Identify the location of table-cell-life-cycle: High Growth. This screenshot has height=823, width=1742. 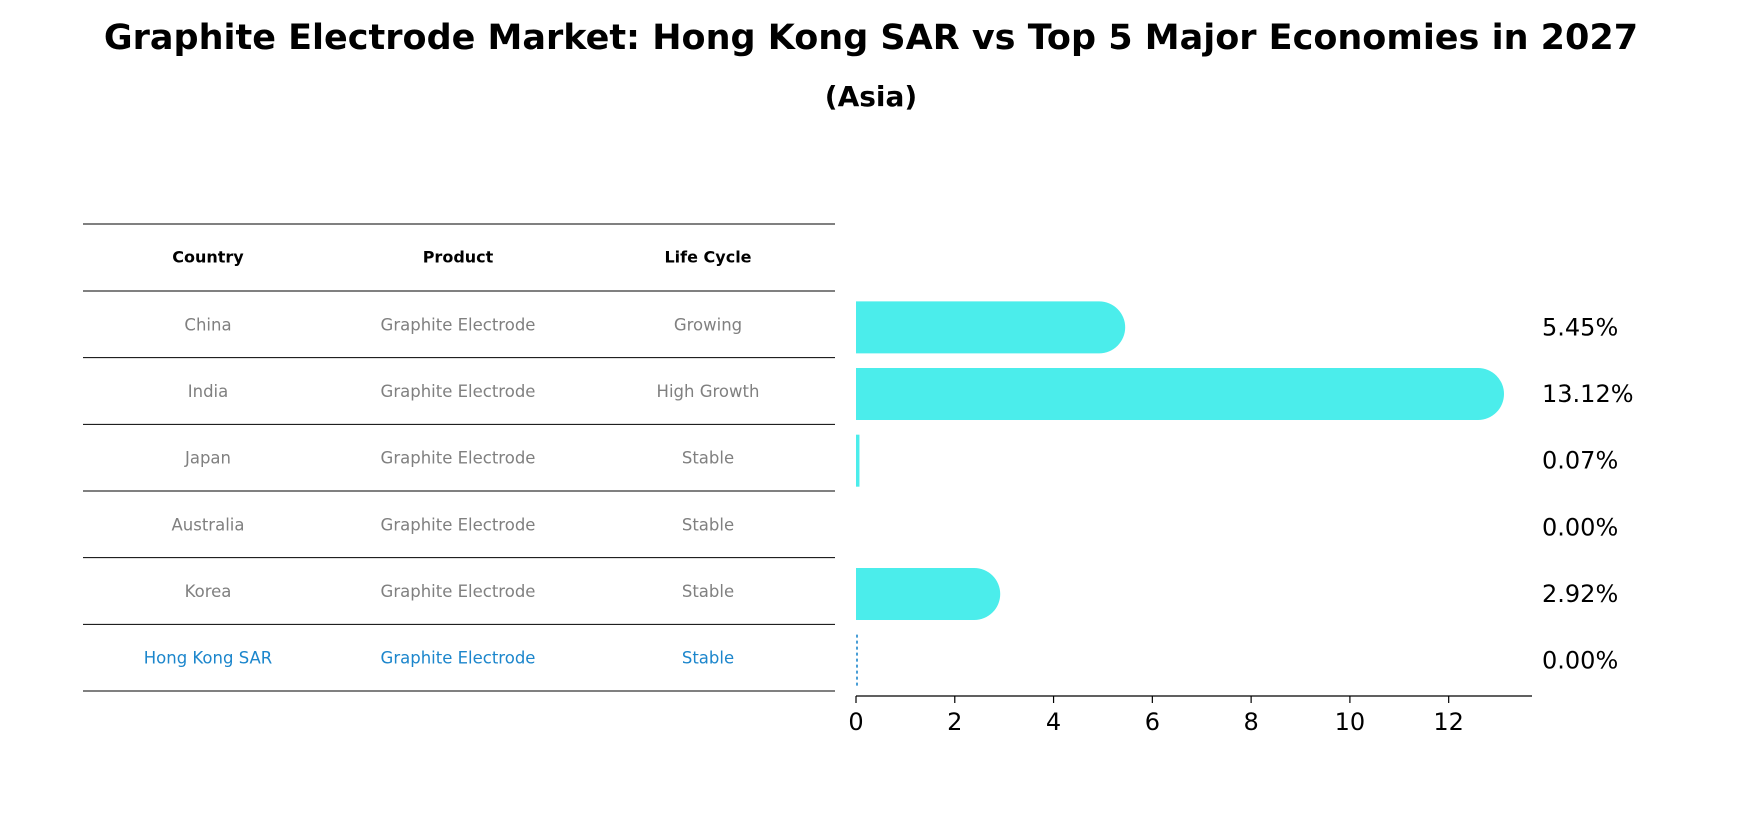
(708, 391).